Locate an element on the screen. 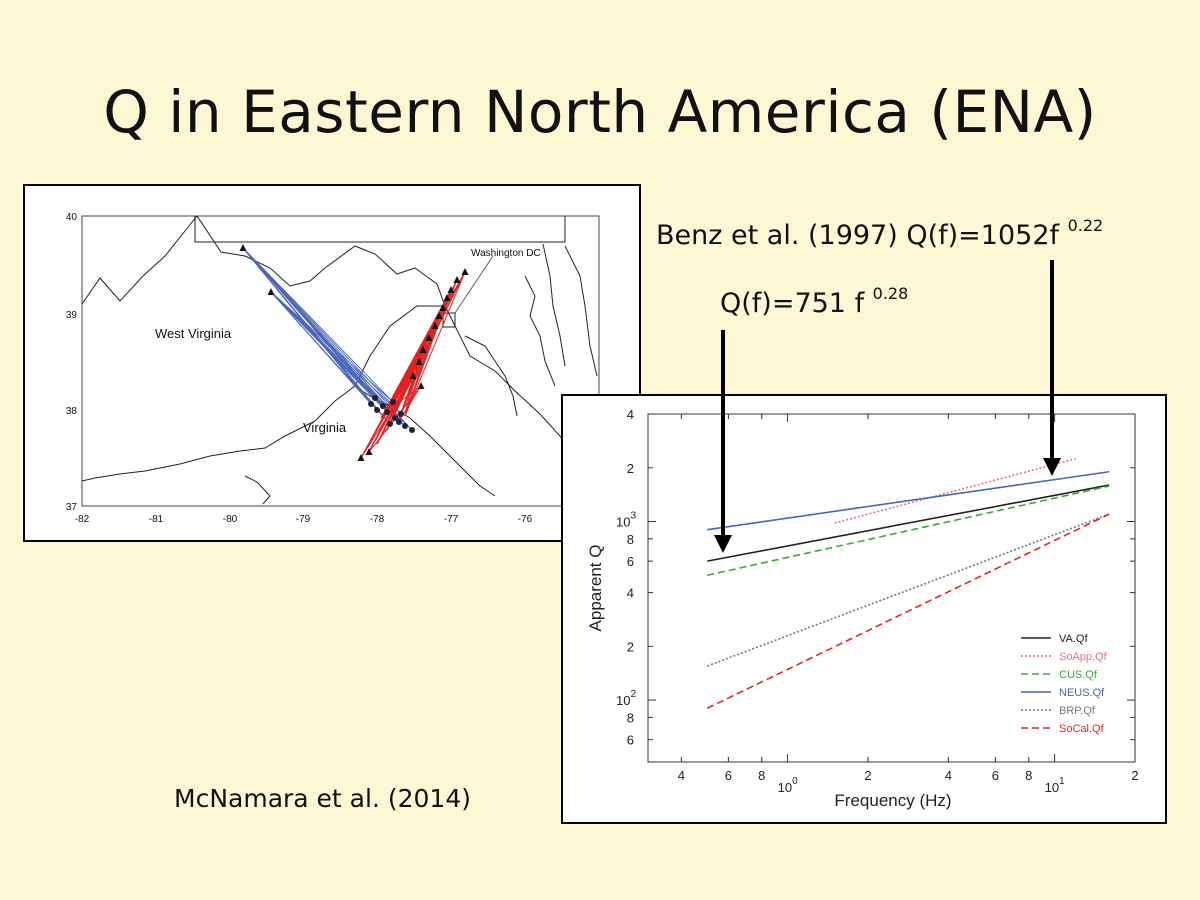  series-line-socal-qf is located at coordinates (908, 611).